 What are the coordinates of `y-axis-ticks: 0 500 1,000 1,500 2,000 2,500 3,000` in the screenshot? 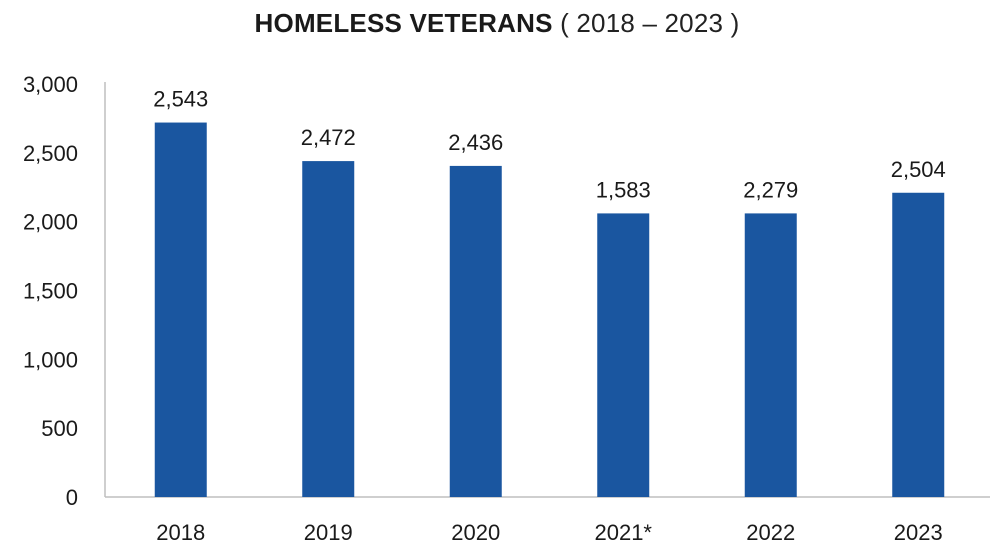 It's located at (50, 291).